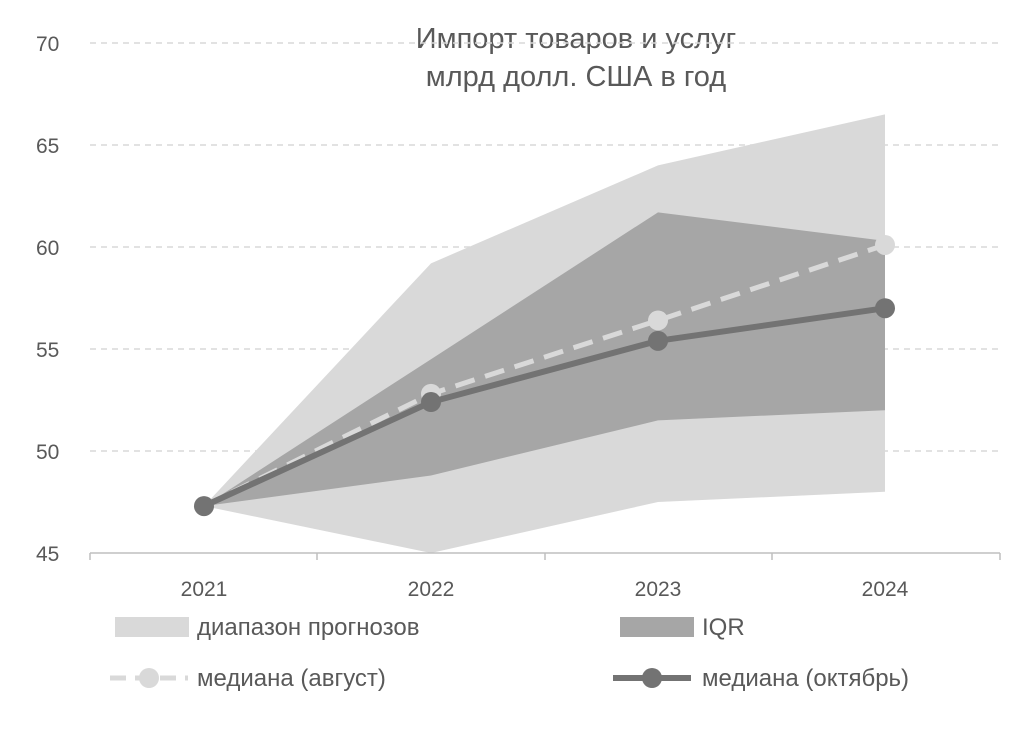  Describe the element at coordinates (47, 299) in the screenshot. I see `y-axis-ticks: 45 50 55 60 65 70` at that location.